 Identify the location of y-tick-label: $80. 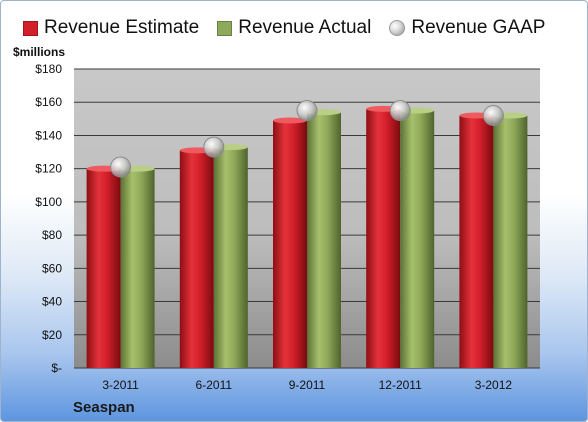
(52, 235).